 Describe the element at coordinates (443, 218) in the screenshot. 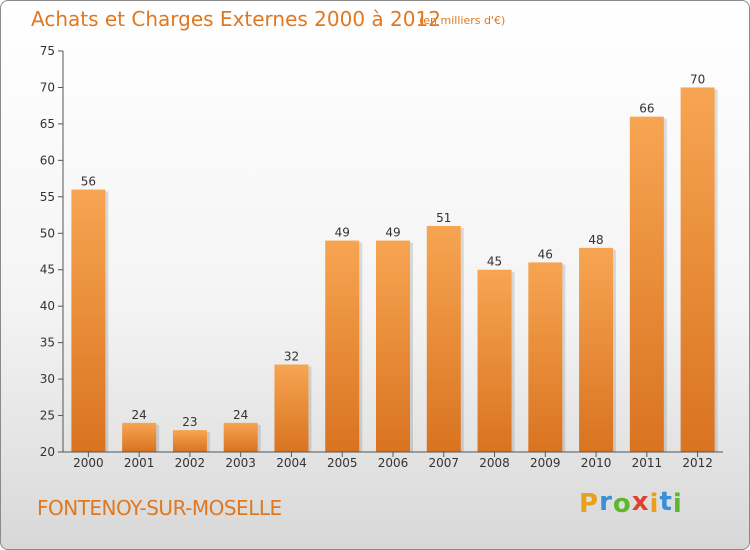

I see `data-label: 51` at that location.